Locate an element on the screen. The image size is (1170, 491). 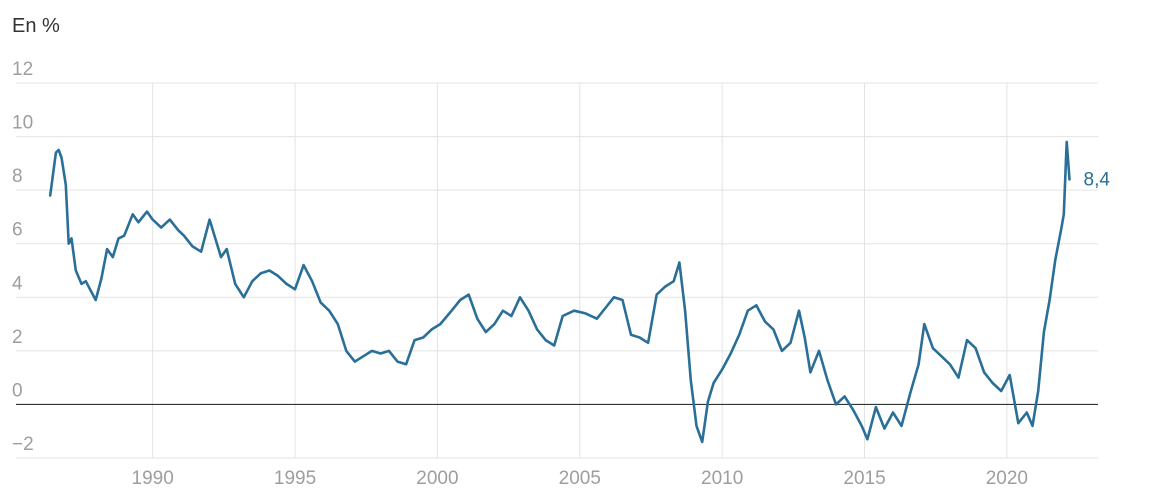
y-axis-unit-label: En % is located at coordinates (36, 26).